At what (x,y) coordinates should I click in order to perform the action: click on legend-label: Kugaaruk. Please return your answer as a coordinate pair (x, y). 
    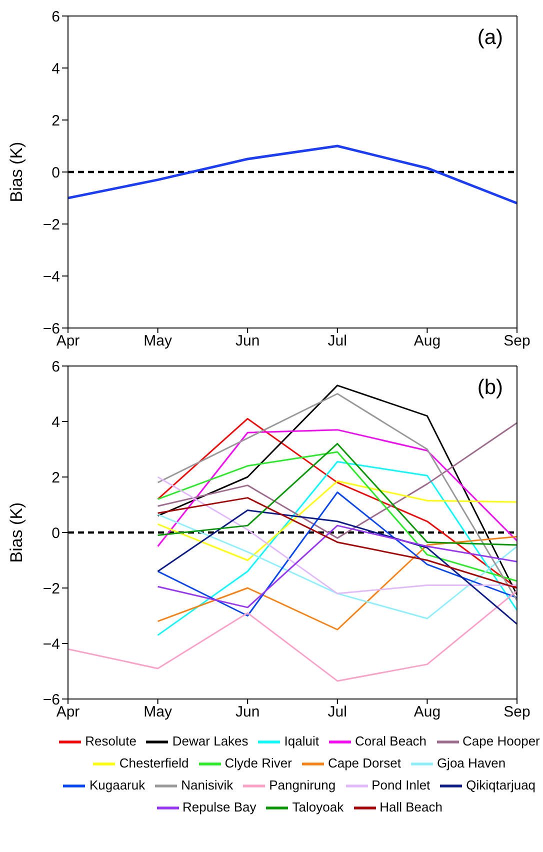
    Looking at the image, I should click on (117, 784).